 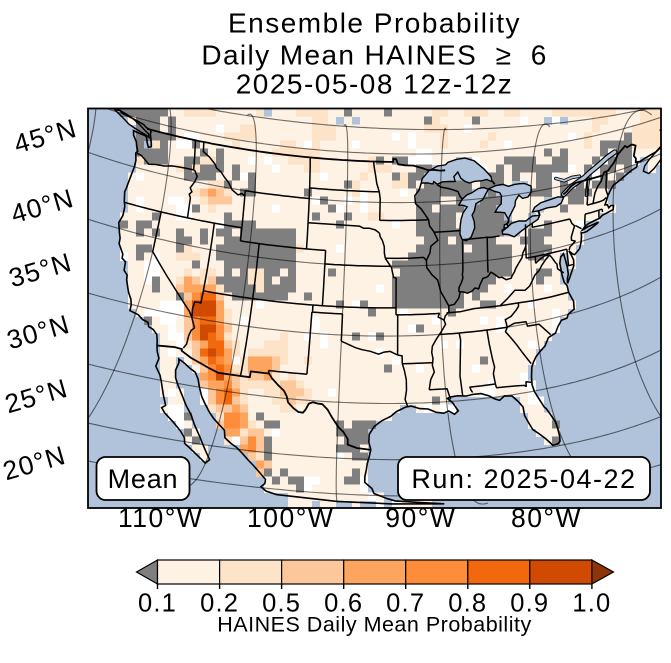 What do you see at coordinates (157, 604) in the screenshot?
I see `svg-text: 0.1` at bounding box center [157, 604].